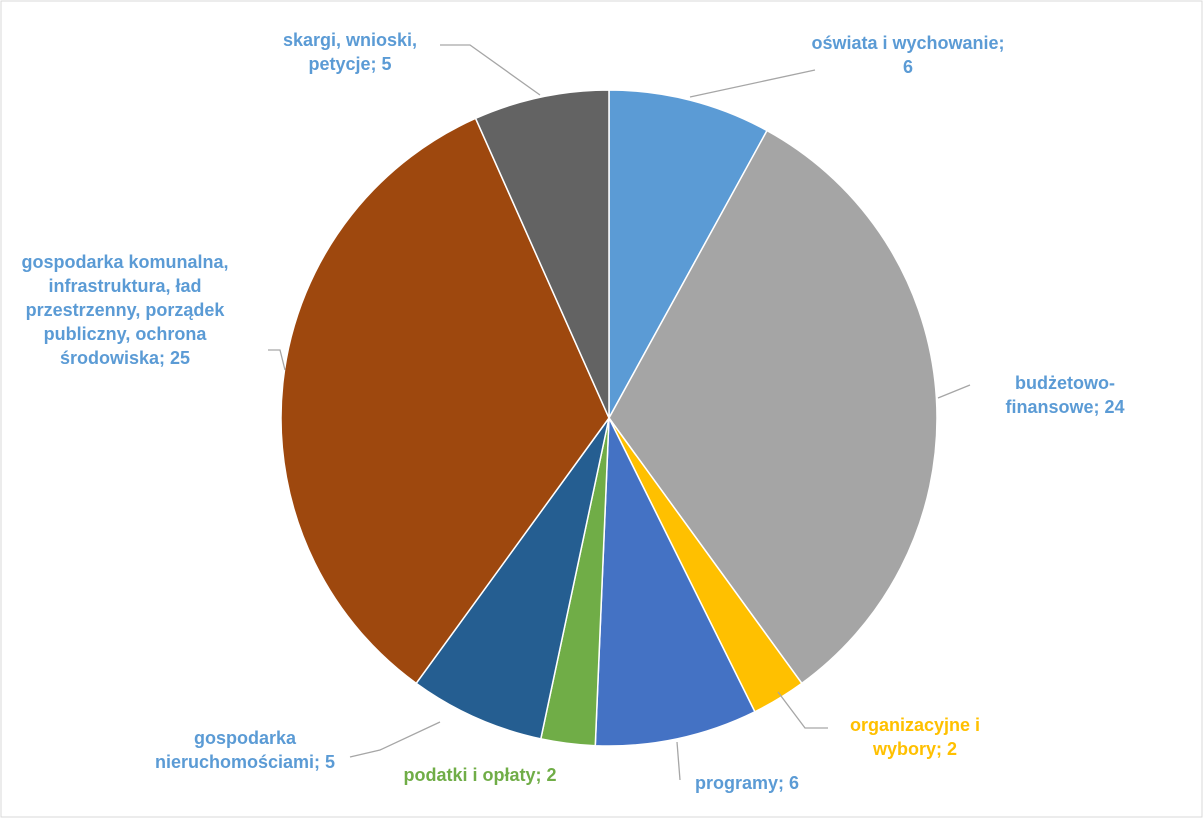 The image size is (1204, 819). What do you see at coordinates (1060, 395) in the screenshot?
I see `category-label: budżetowo-finansowe` at bounding box center [1060, 395].